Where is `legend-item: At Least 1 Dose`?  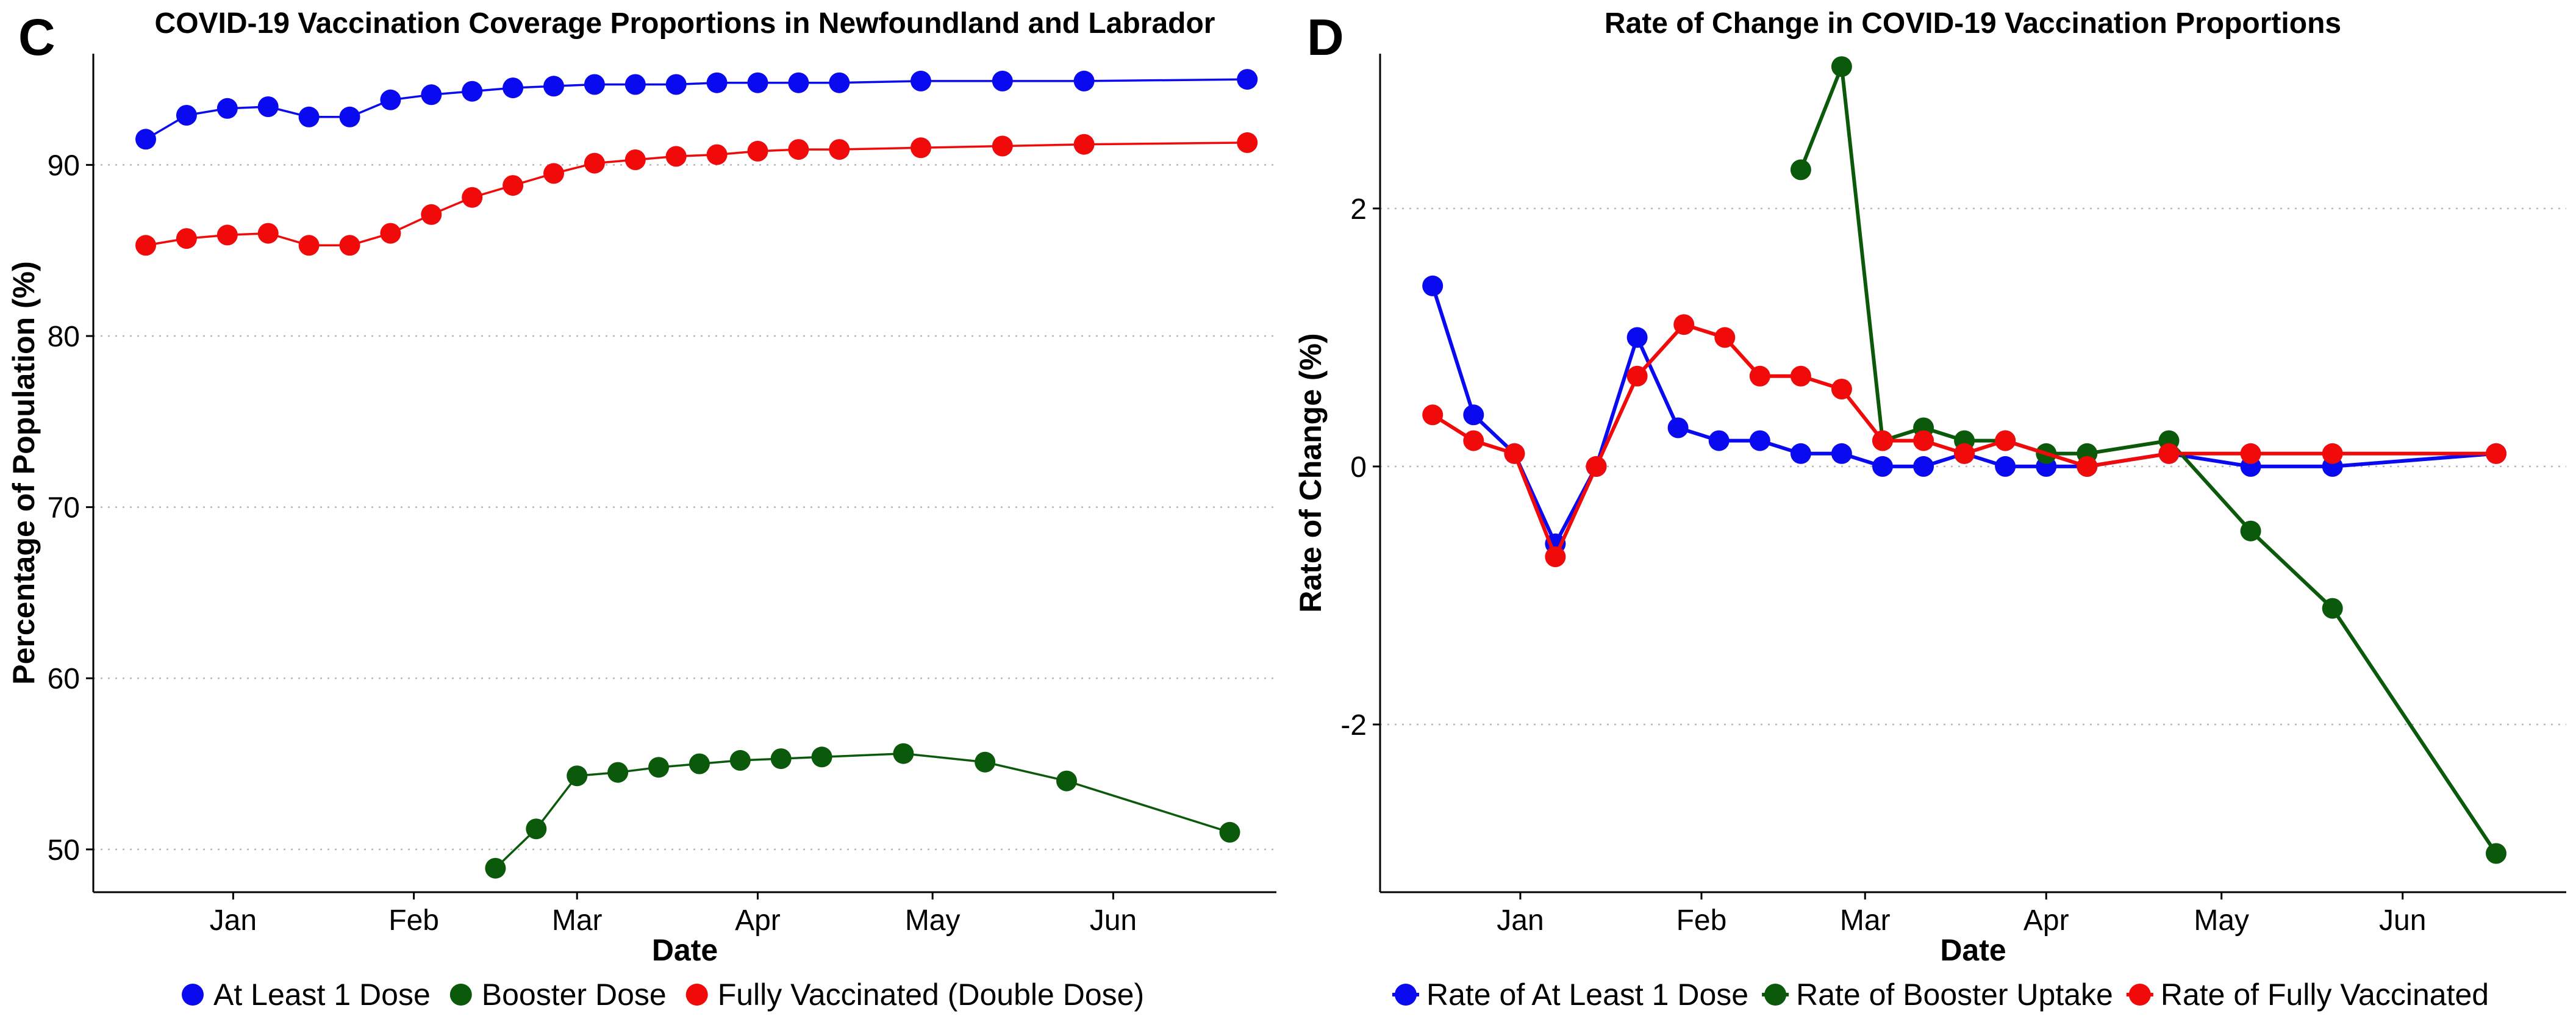 legend-item: At Least 1 Dose is located at coordinates (306, 995).